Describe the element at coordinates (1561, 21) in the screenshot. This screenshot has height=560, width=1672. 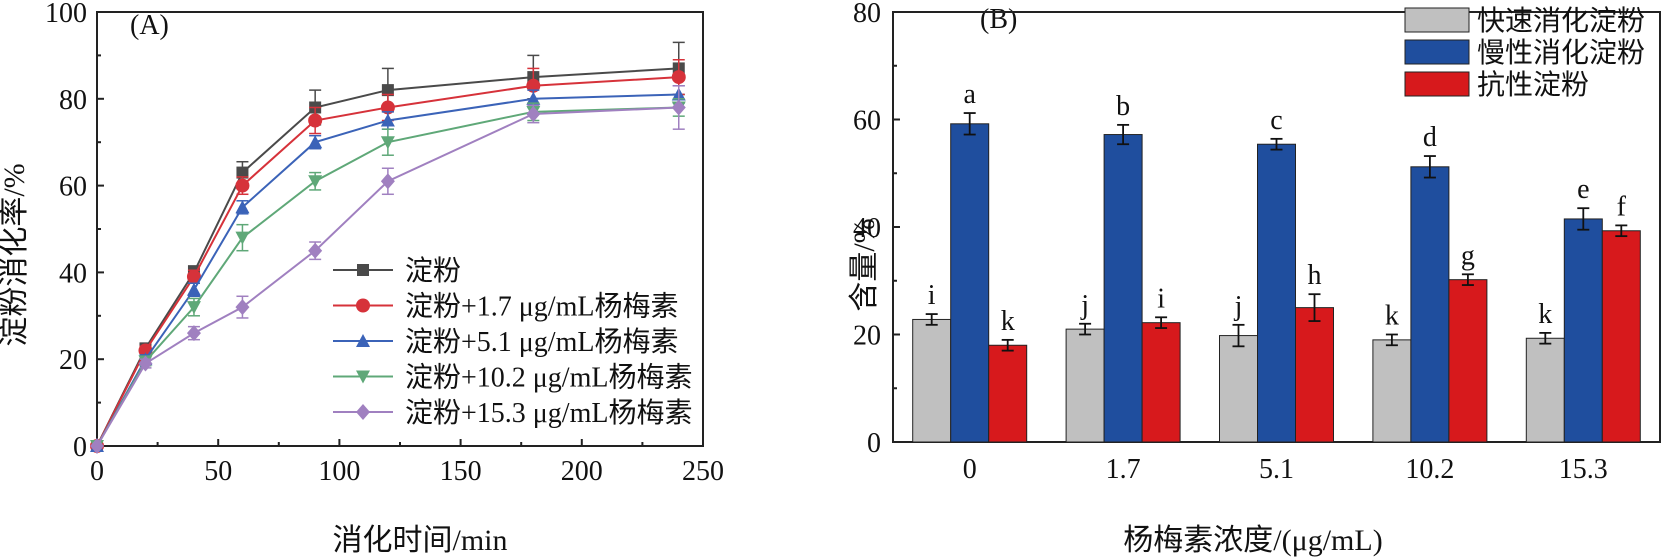
I see `legend-label: 快速消化淀粉` at that location.